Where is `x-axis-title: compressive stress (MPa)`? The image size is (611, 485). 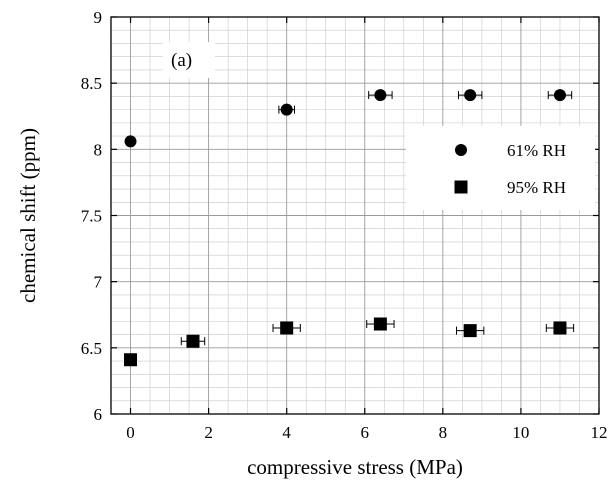 x-axis-title: compressive stress (MPa) is located at coordinates (355, 467).